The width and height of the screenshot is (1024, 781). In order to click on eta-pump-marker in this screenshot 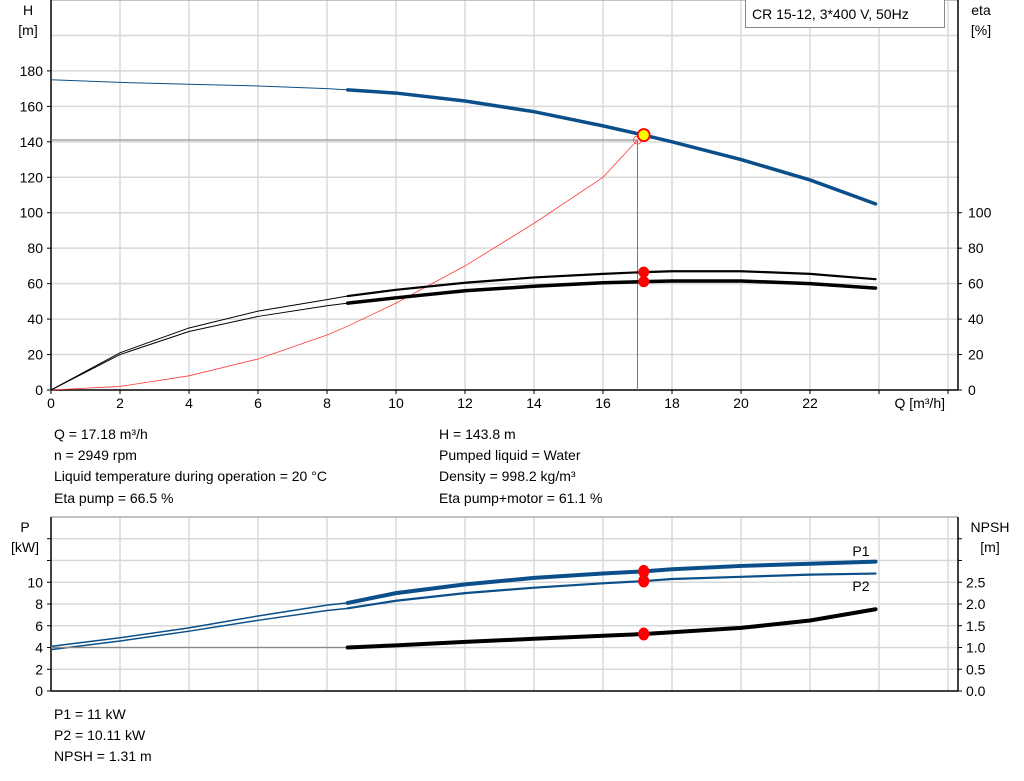, I will do `click(644, 272)`.